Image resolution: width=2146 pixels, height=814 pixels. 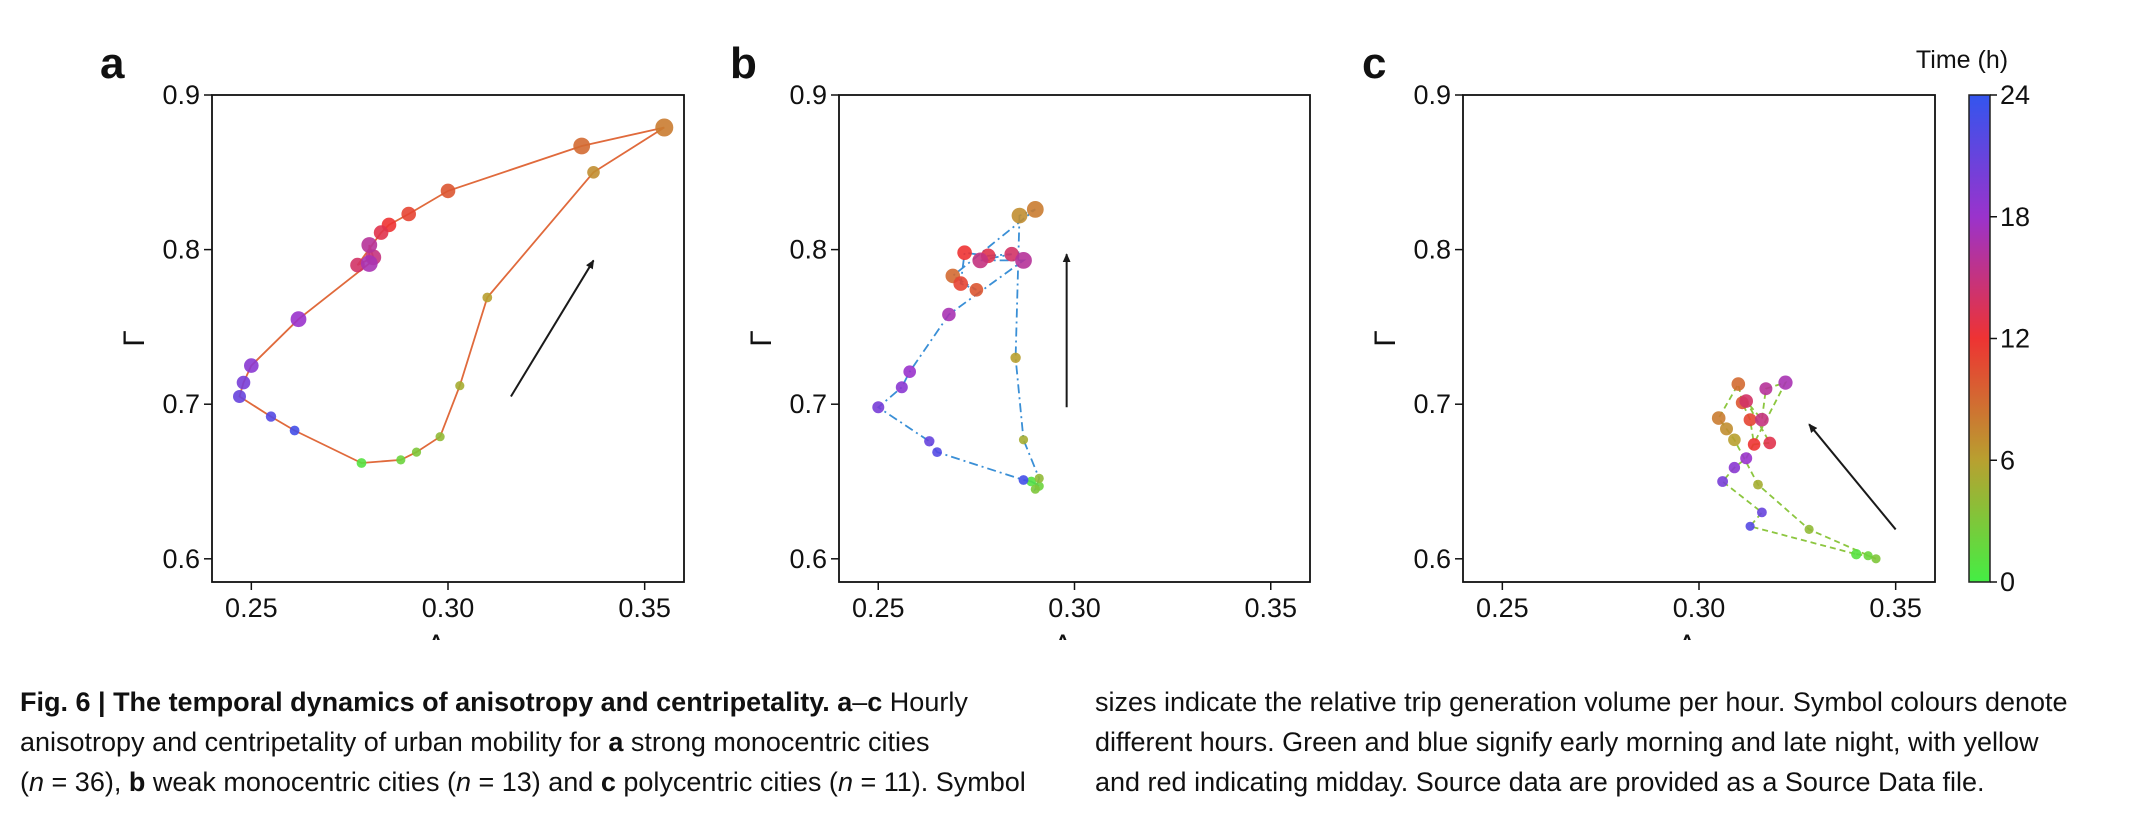 I want to click on panel-label: b, so click(x=743, y=63).